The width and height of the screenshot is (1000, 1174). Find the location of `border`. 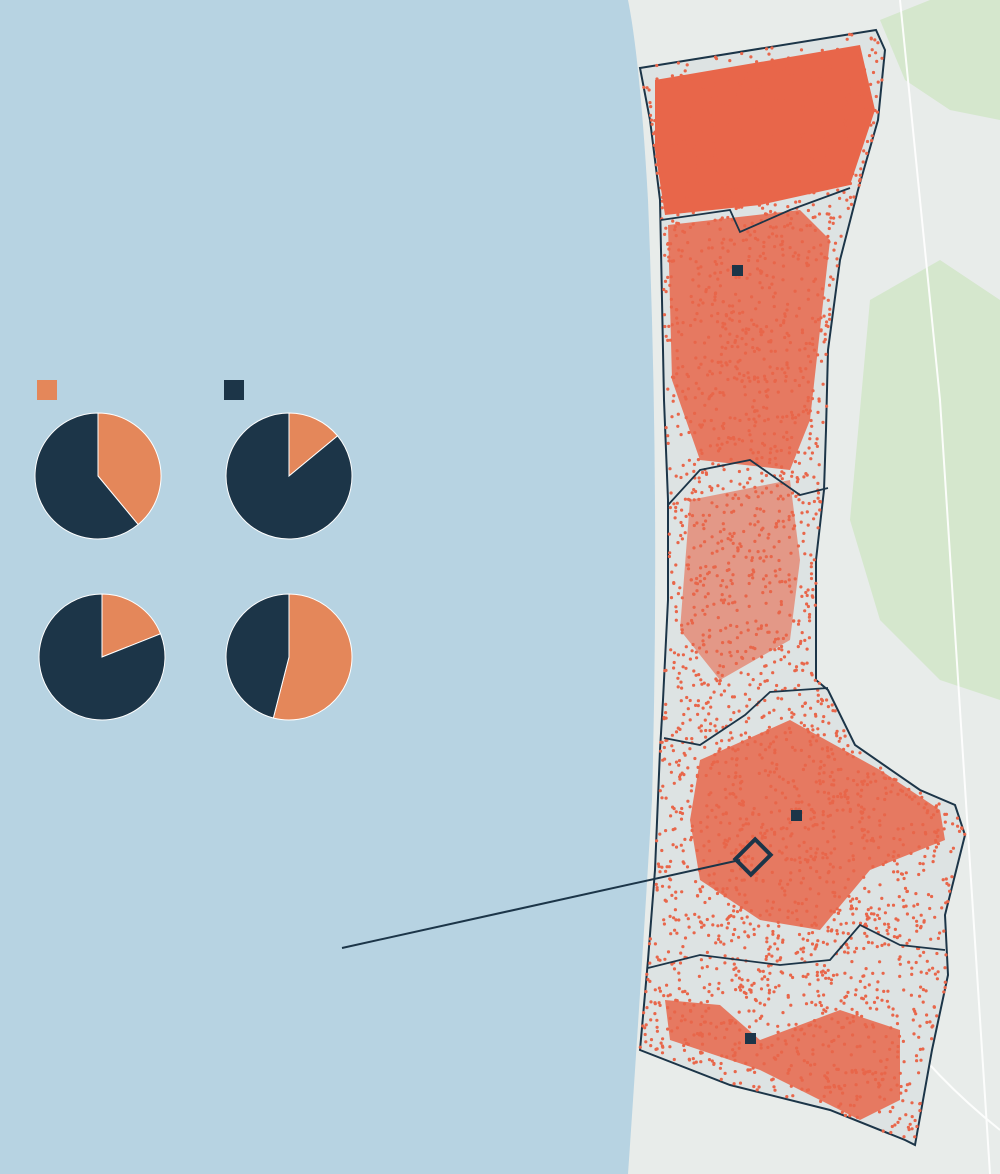

border is located at coordinates (746, 716).